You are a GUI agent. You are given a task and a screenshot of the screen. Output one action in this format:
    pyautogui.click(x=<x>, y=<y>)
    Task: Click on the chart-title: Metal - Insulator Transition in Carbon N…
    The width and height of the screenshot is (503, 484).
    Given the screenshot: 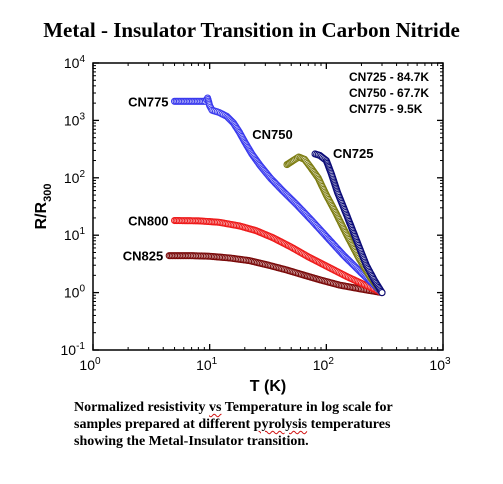 What is the action you would take?
    pyautogui.click(x=251, y=30)
    